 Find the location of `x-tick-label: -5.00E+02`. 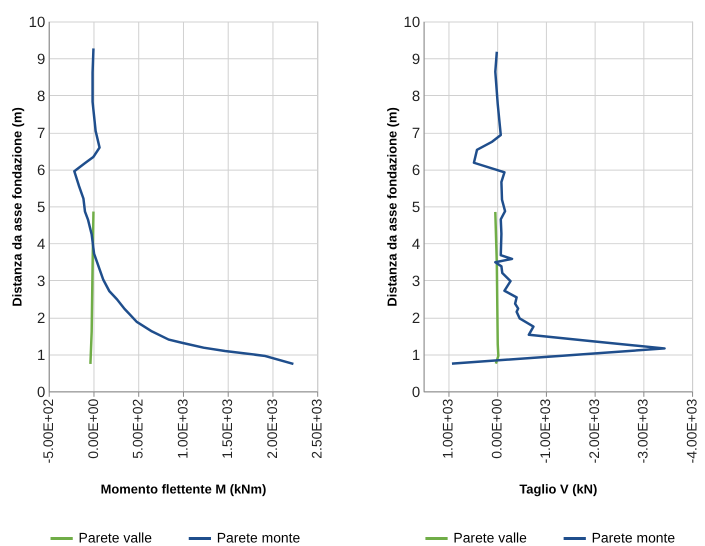

x-tick-label: -5.00E+02 is located at coordinates (48, 431).